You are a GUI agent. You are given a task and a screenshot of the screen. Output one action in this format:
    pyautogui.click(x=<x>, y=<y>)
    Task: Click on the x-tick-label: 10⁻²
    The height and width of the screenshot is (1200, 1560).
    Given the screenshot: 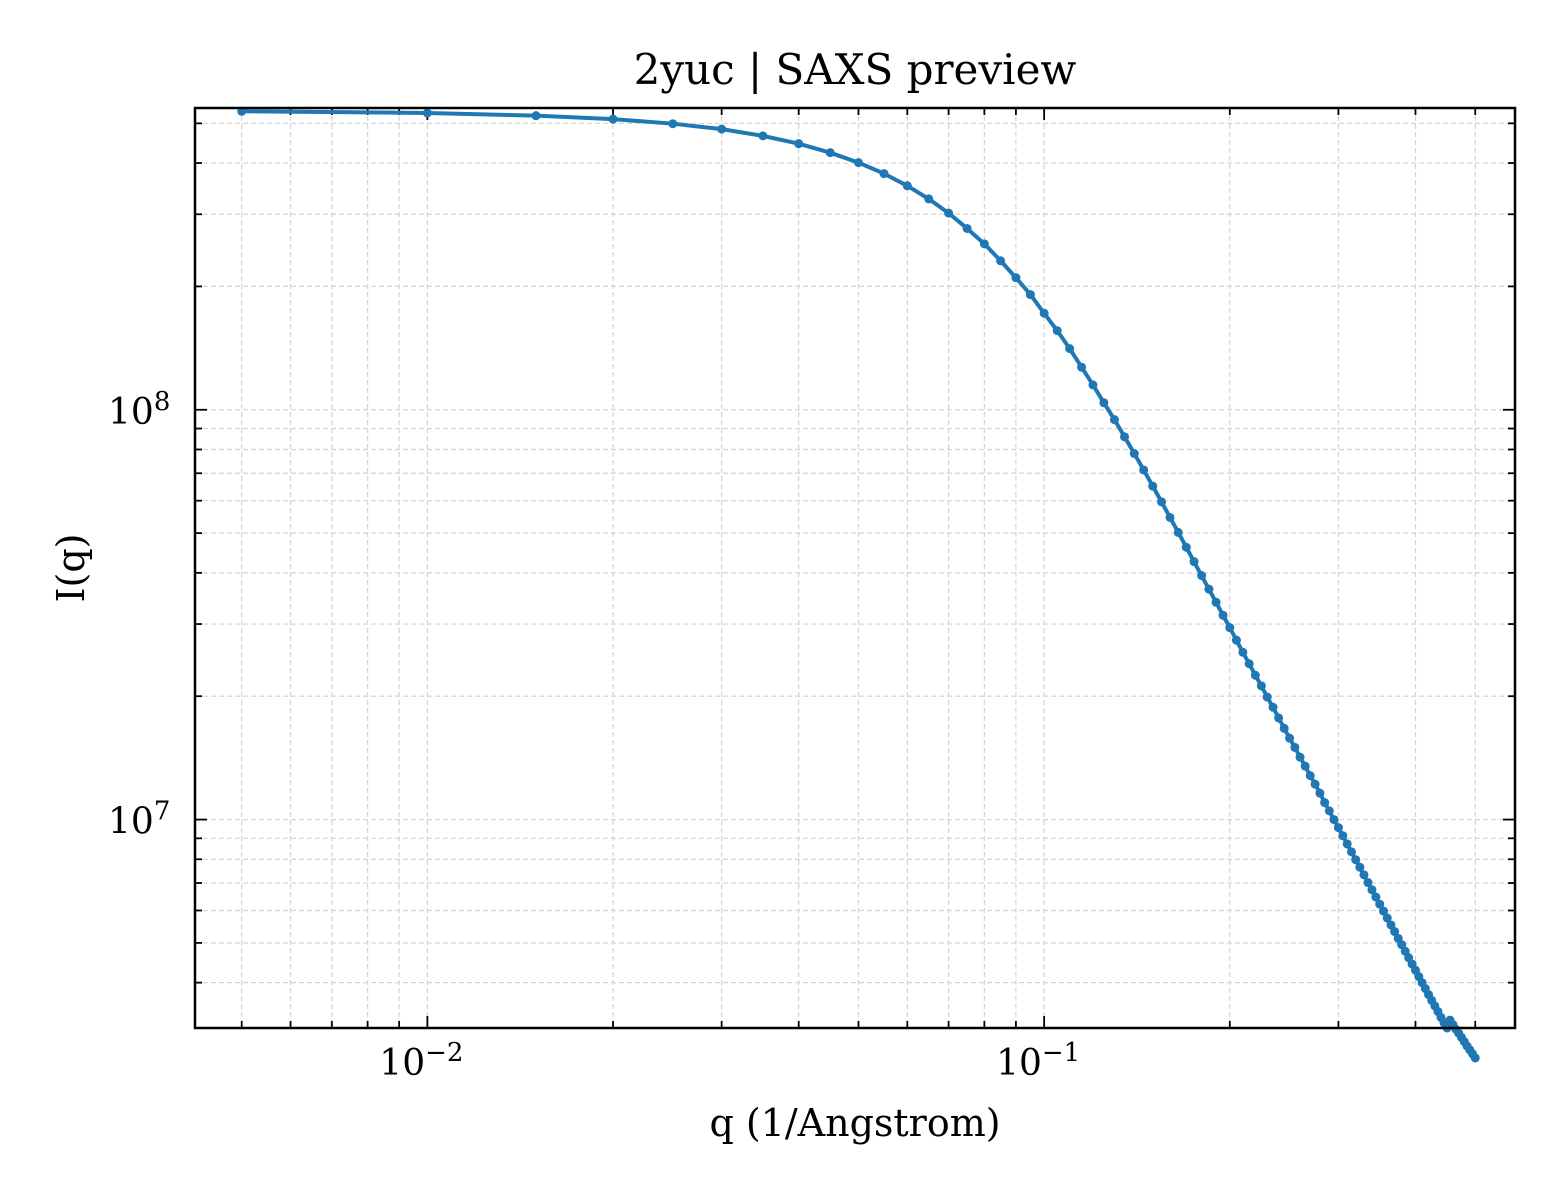 What is the action you would take?
    pyautogui.click(x=421, y=1061)
    